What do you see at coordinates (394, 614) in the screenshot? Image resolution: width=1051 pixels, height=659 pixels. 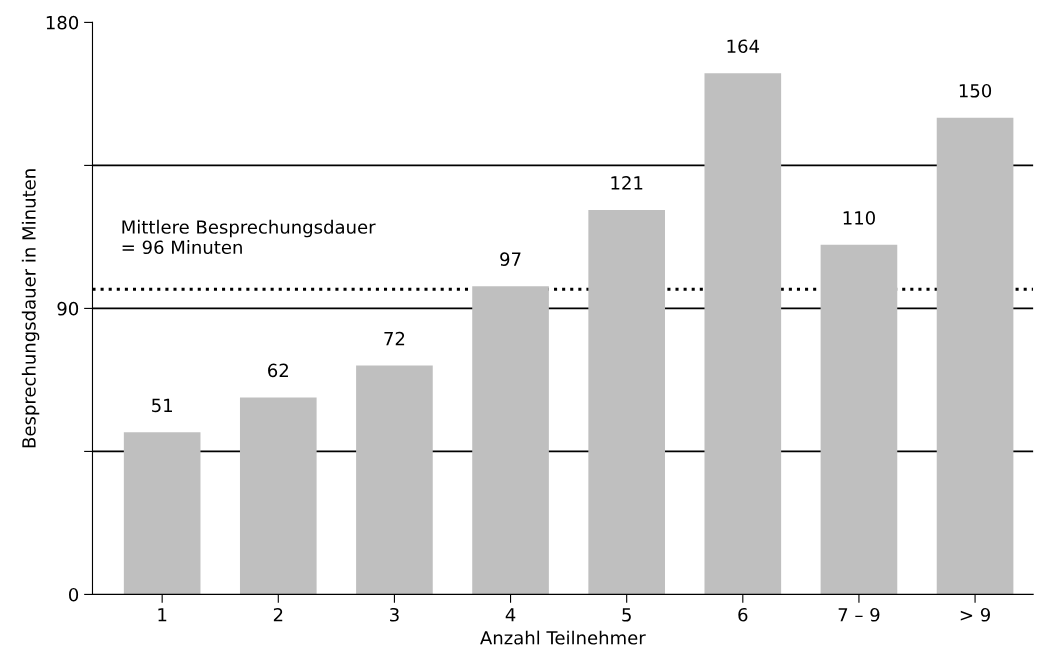 I see `x-tick-label: 3` at bounding box center [394, 614].